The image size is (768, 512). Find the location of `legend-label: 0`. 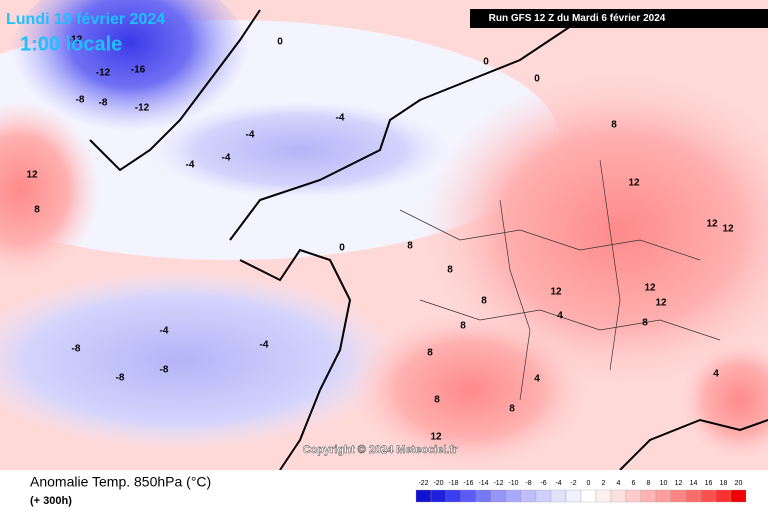

legend-label: 0 is located at coordinates (589, 483).